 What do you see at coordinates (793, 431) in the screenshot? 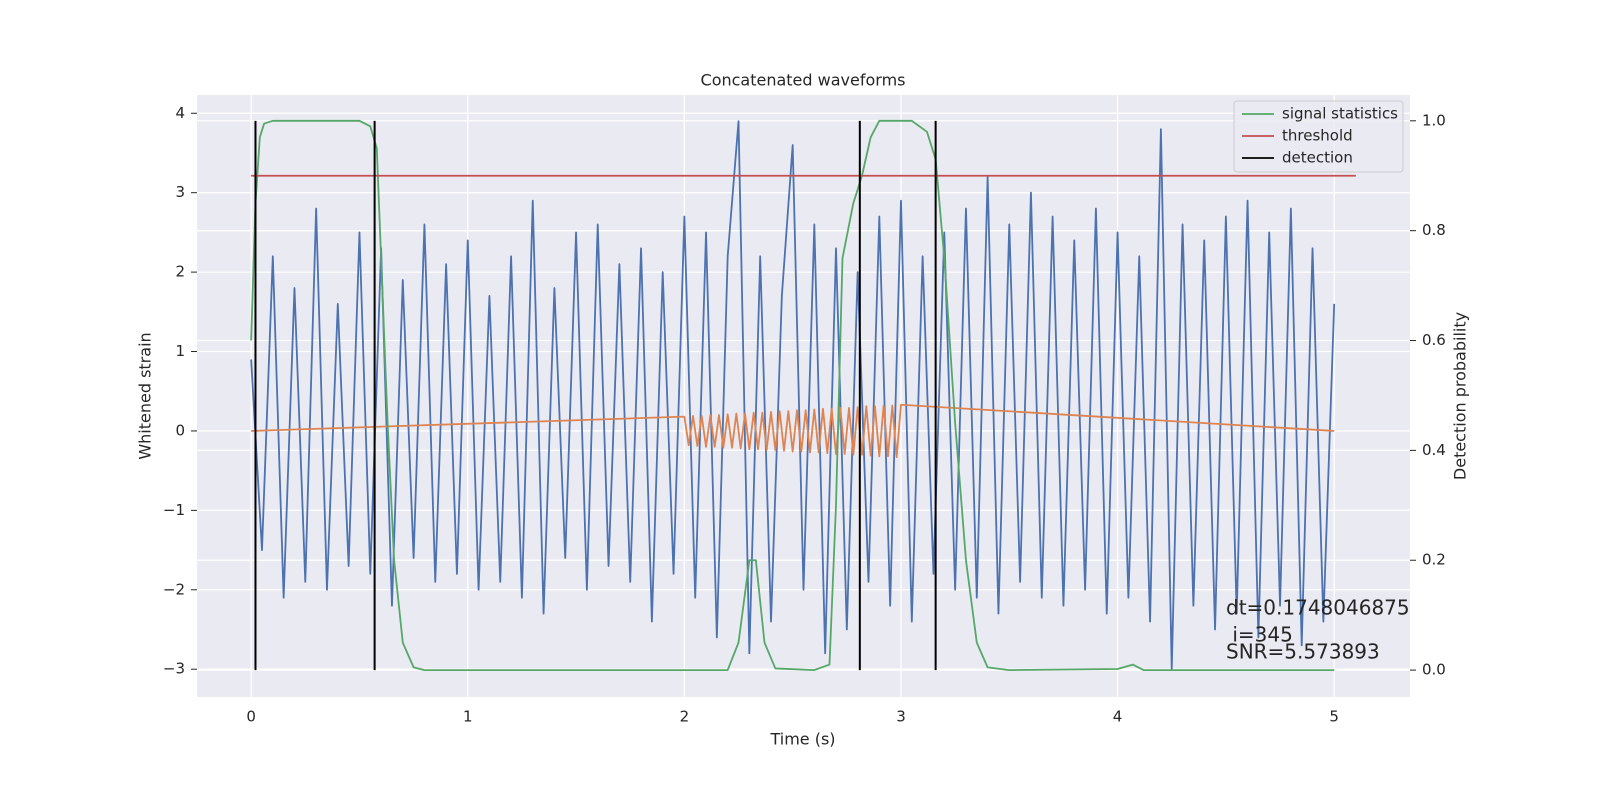
I see `series-line` at bounding box center [793, 431].